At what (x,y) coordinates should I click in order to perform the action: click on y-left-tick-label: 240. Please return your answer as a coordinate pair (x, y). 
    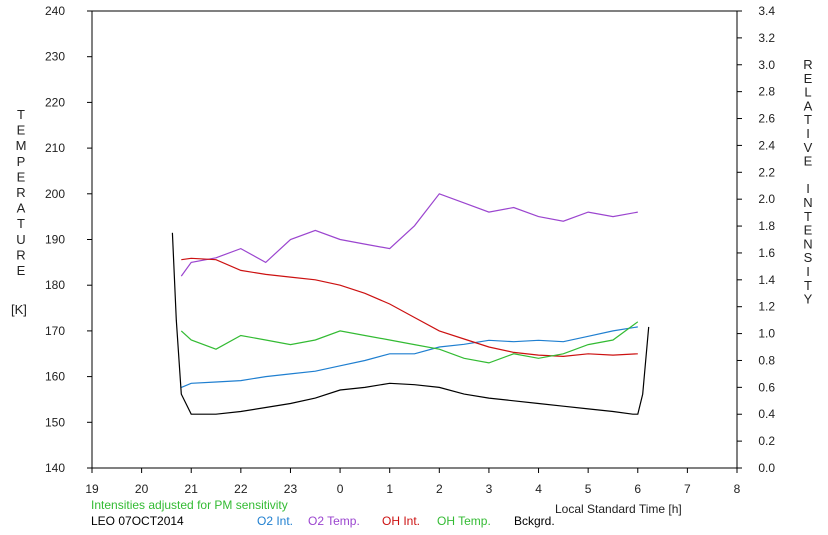
    Looking at the image, I should click on (55, 11).